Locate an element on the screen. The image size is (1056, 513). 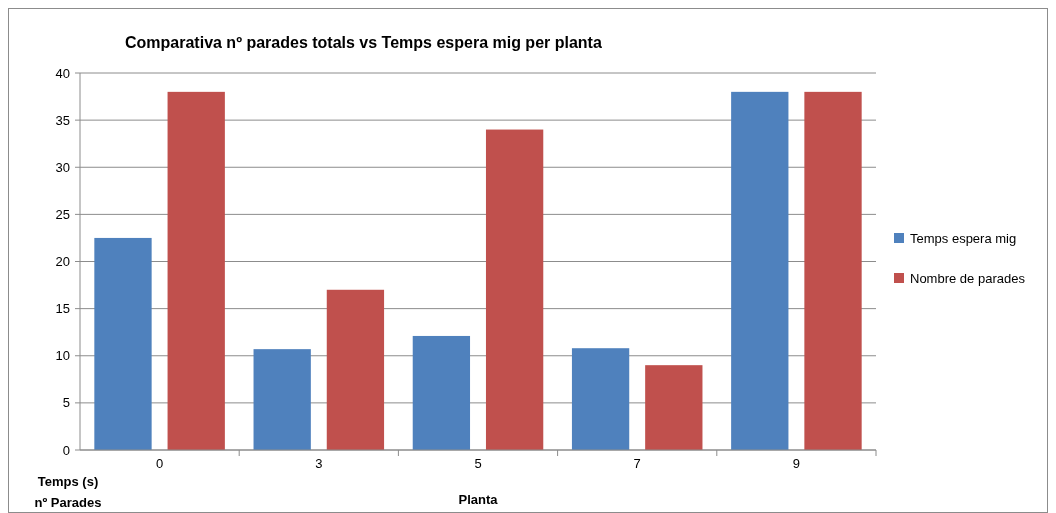
y-tick-label: 0 is located at coordinates (66, 450).